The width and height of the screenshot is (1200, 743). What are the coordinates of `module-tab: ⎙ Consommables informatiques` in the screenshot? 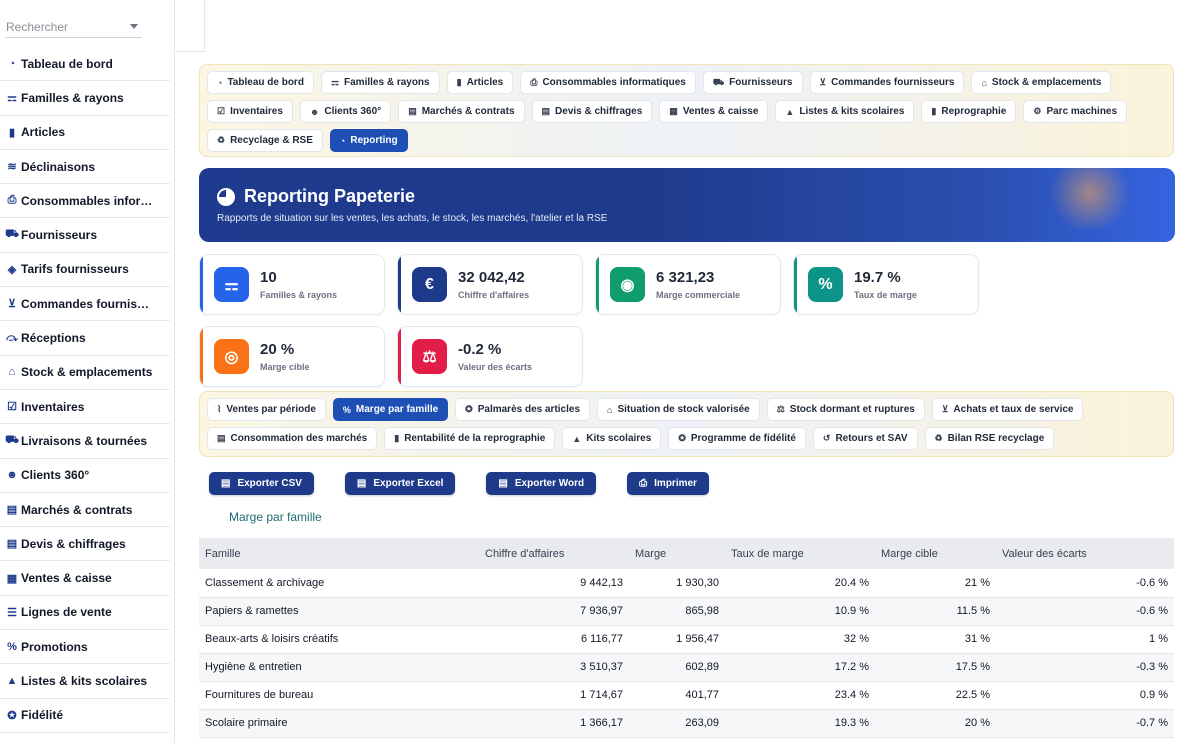 It's located at (608, 82).